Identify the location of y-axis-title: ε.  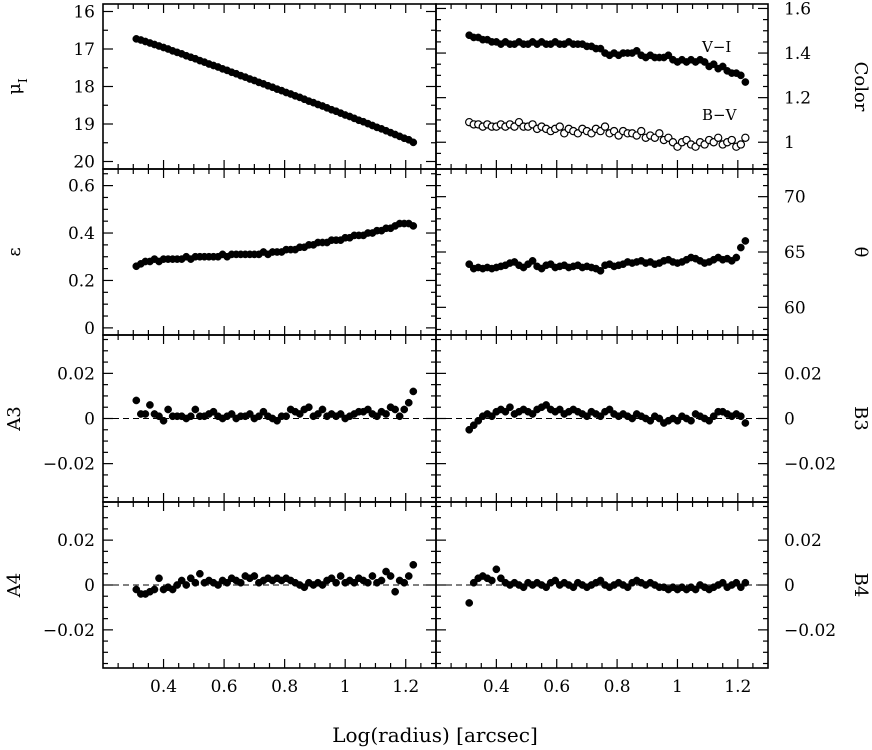
(14, 251).